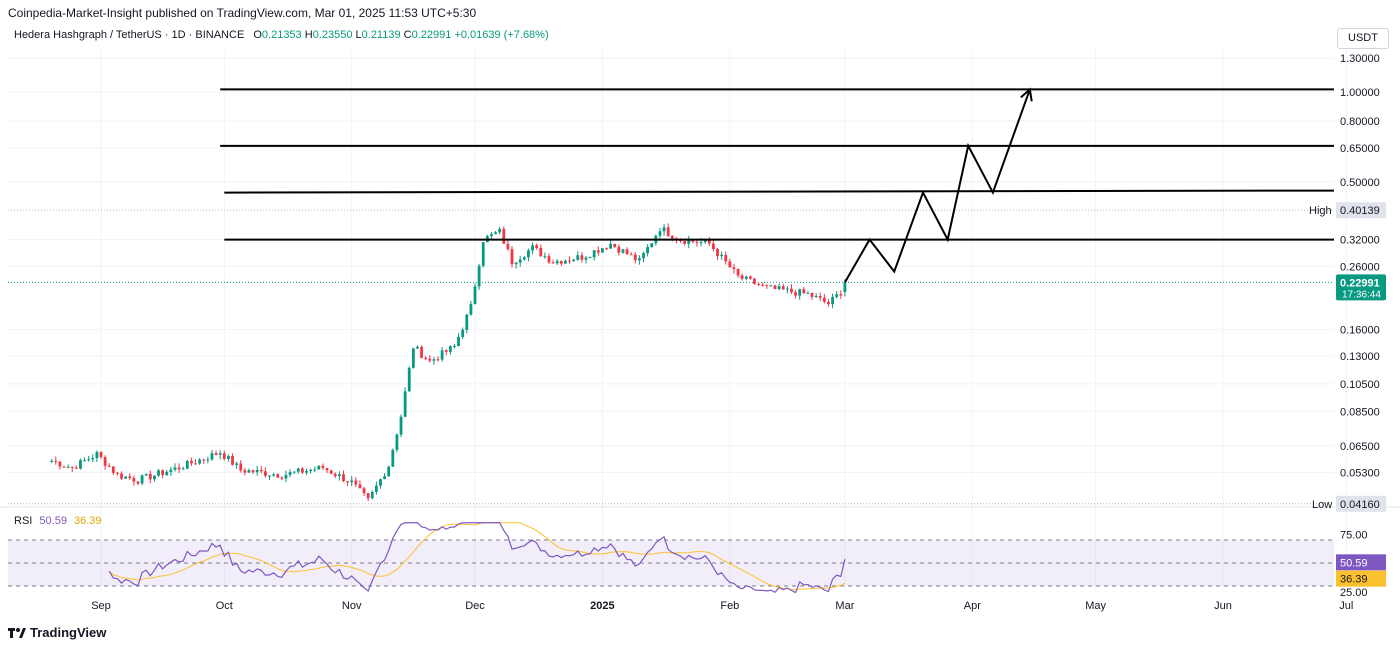 The image size is (1400, 647). What do you see at coordinates (1360, 267) in the screenshot?
I see `price-tick-label: 0.26000` at bounding box center [1360, 267].